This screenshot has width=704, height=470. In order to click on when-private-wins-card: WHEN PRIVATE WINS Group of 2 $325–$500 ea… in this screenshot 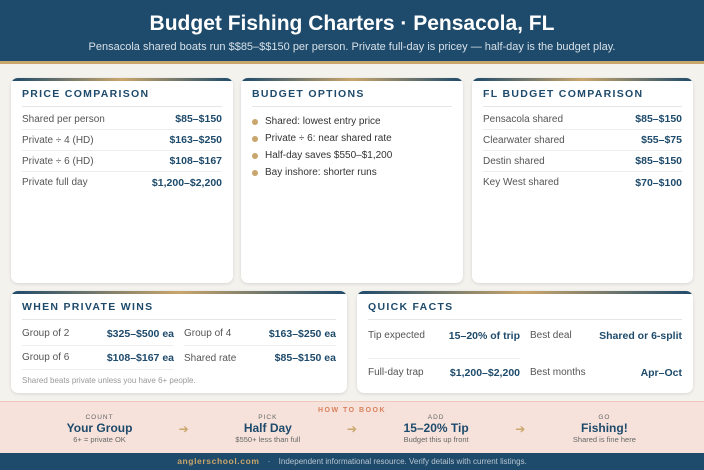, I will do `click(179, 342)`.